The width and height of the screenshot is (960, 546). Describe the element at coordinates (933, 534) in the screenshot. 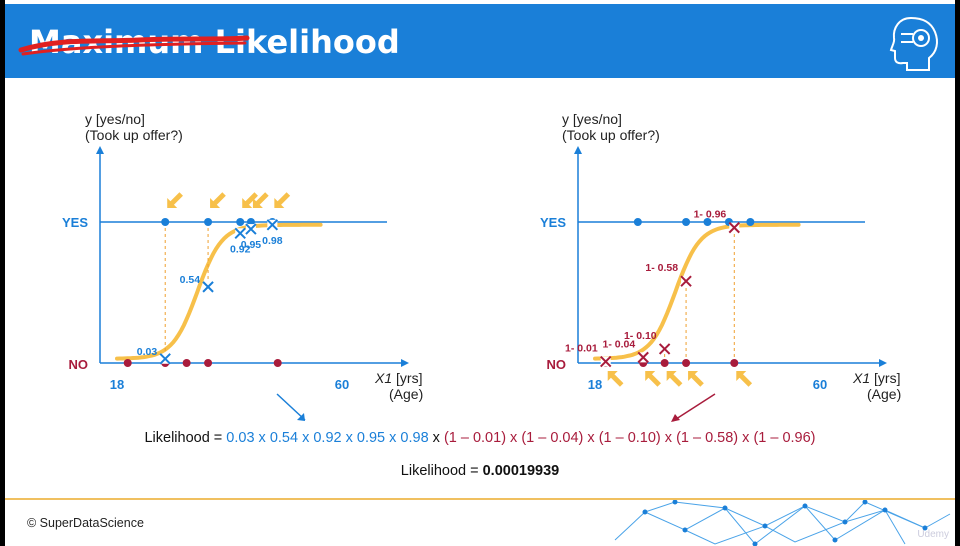

I see `watermark: Udemy` at that location.